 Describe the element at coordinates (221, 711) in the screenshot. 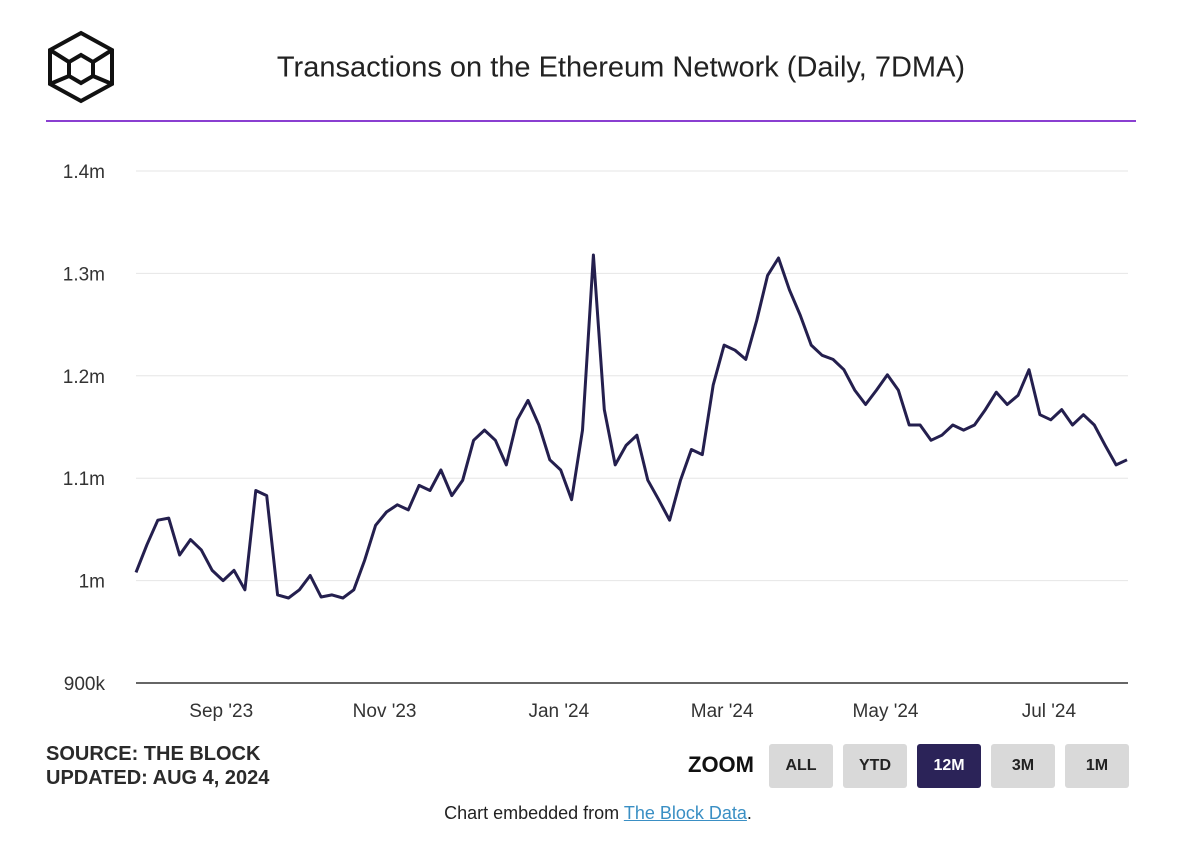

I see `x-tick-label: Sep '23` at that location.